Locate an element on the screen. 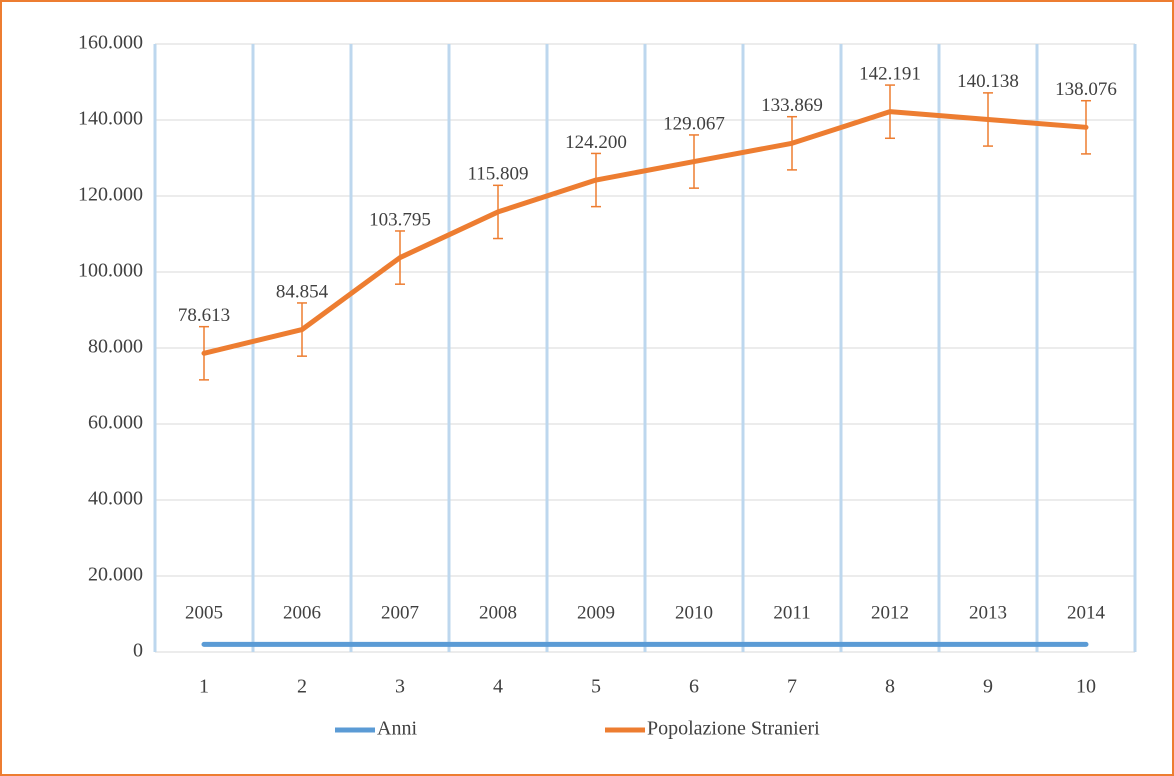 The image size is (1174, 776). data-label: 2014 is located at coordinates (1086, 613).